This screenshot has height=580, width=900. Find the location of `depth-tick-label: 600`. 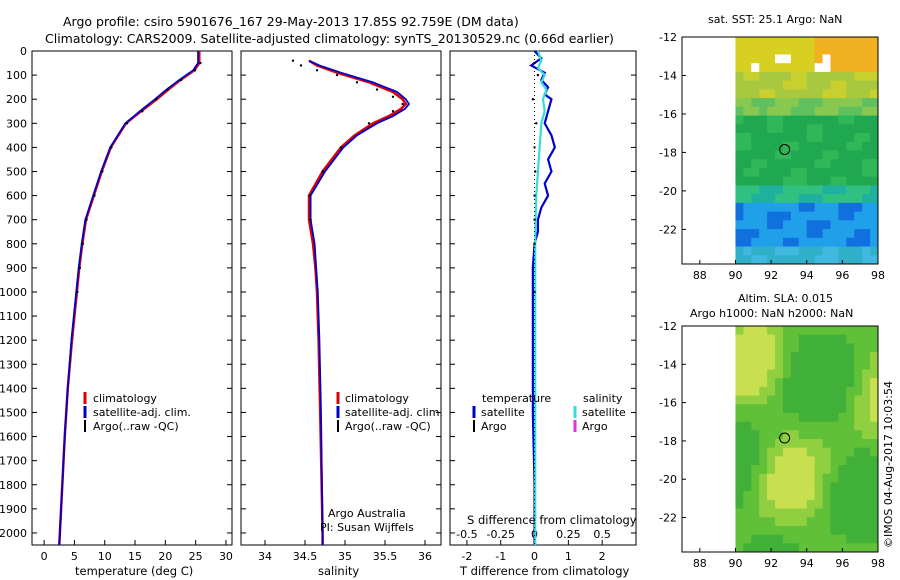

depth-tick-label: 600 is located at coordinates (16, 196).